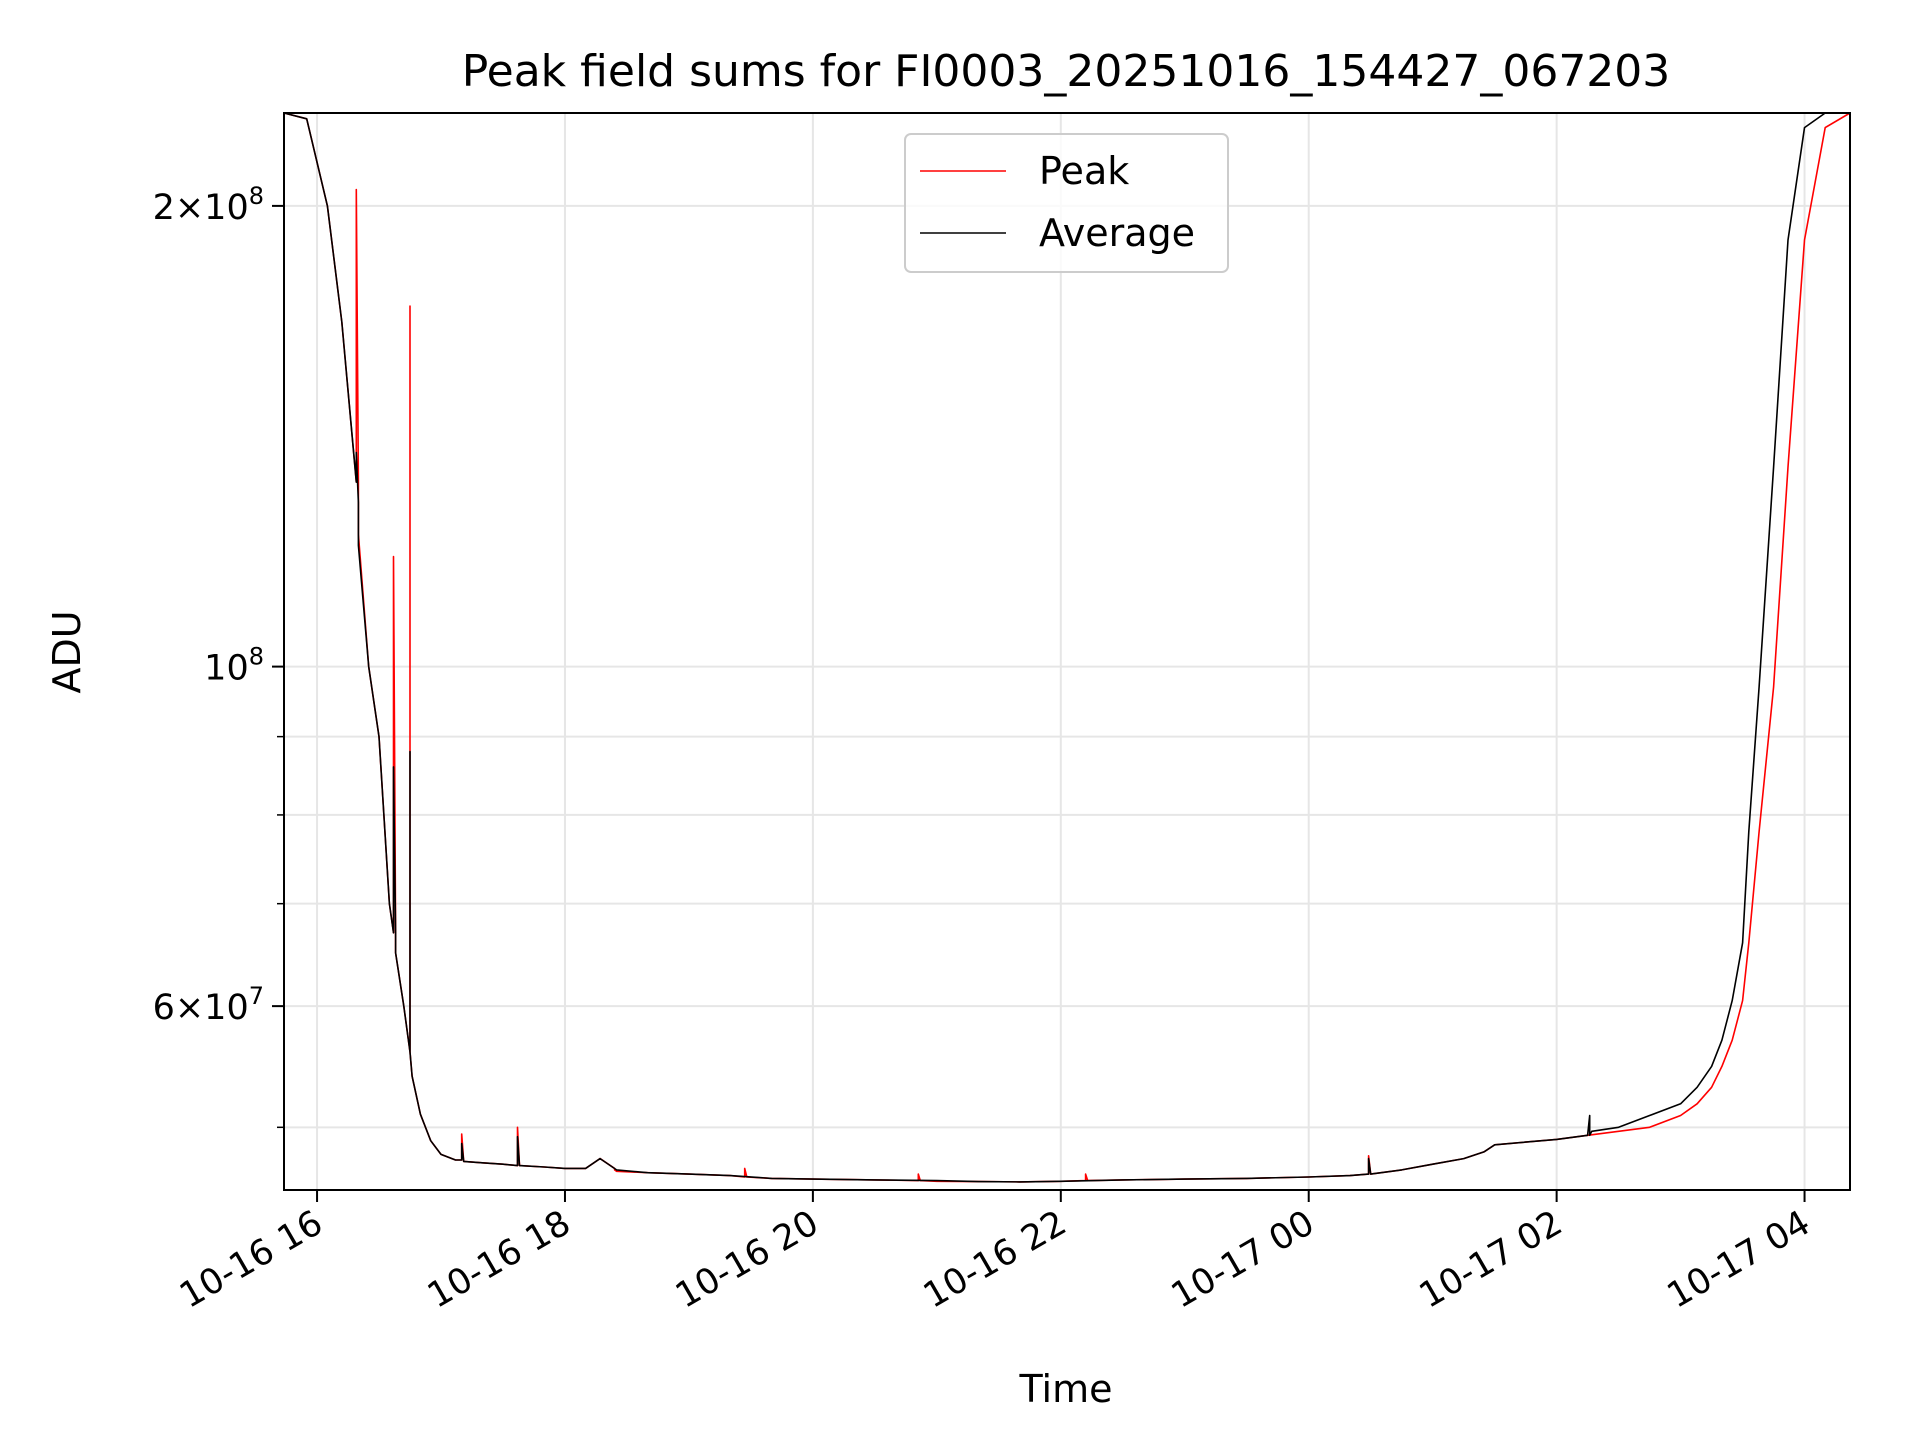 The width and height of the screenshot is (1920, 1440). I want to click on legend: Peak Average, so click(1066, 203).